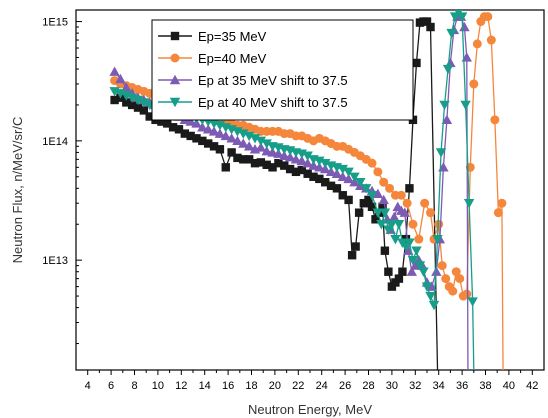 Image resolution: width=548 pixels, height=418 pixels. What do you see at coordinates (415, 386) in the screenshot?
I see `x-tick-label: 32` at bounding box center [415, 386].